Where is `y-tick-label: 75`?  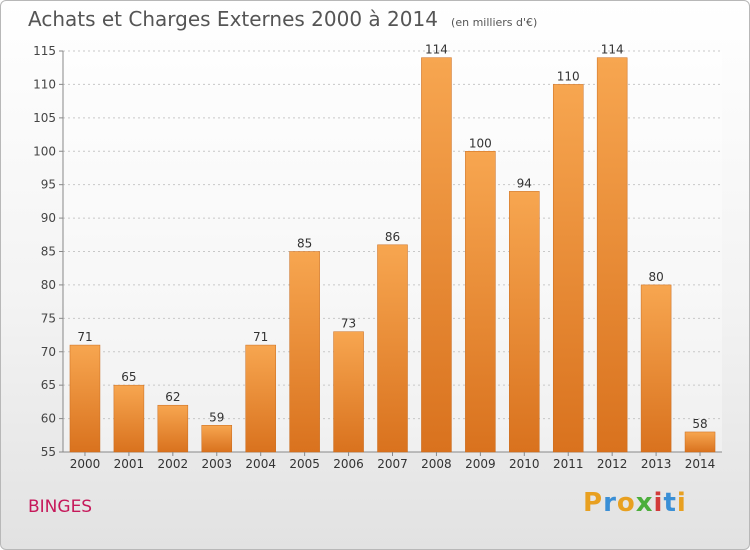 y-tick-label: 75 is located at coordinates (48, 318).